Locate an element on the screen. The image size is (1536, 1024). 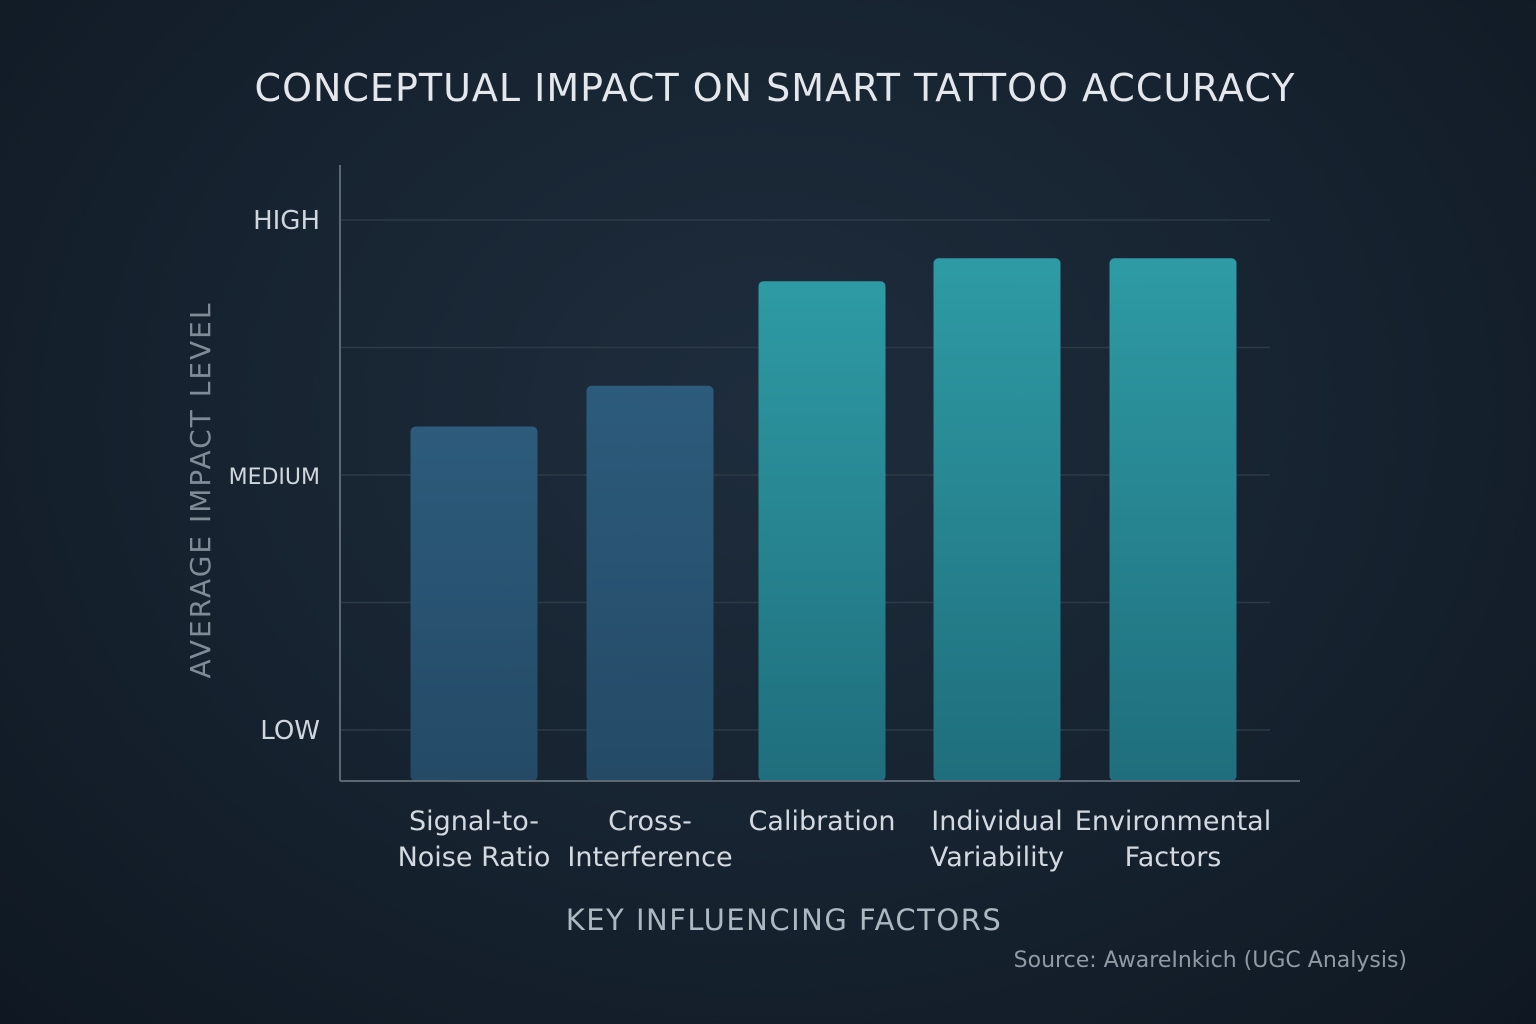
y-tick-label-low: LOW is located at coordinates (290, 731).